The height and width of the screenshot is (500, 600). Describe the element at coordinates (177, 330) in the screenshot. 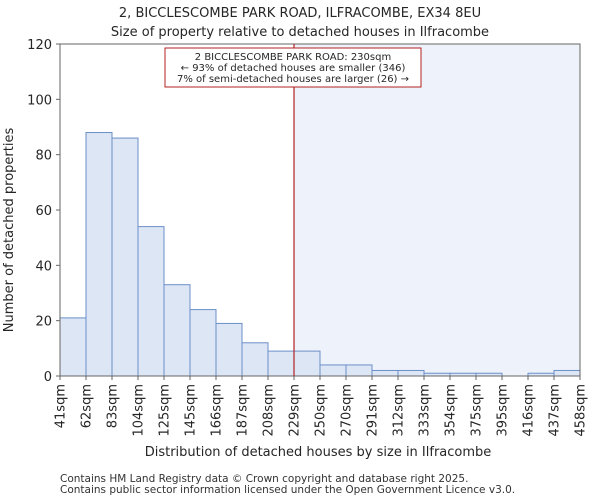

I see `bar-125sqm` at that location.